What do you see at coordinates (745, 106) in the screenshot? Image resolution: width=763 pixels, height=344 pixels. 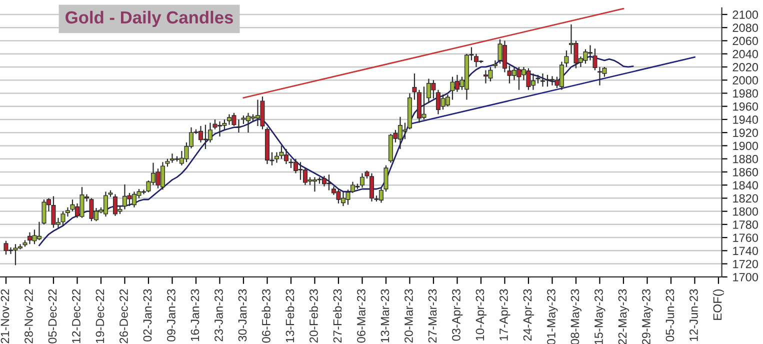 I see `y-tick-label: 1960` at bounding box center [745, 106].